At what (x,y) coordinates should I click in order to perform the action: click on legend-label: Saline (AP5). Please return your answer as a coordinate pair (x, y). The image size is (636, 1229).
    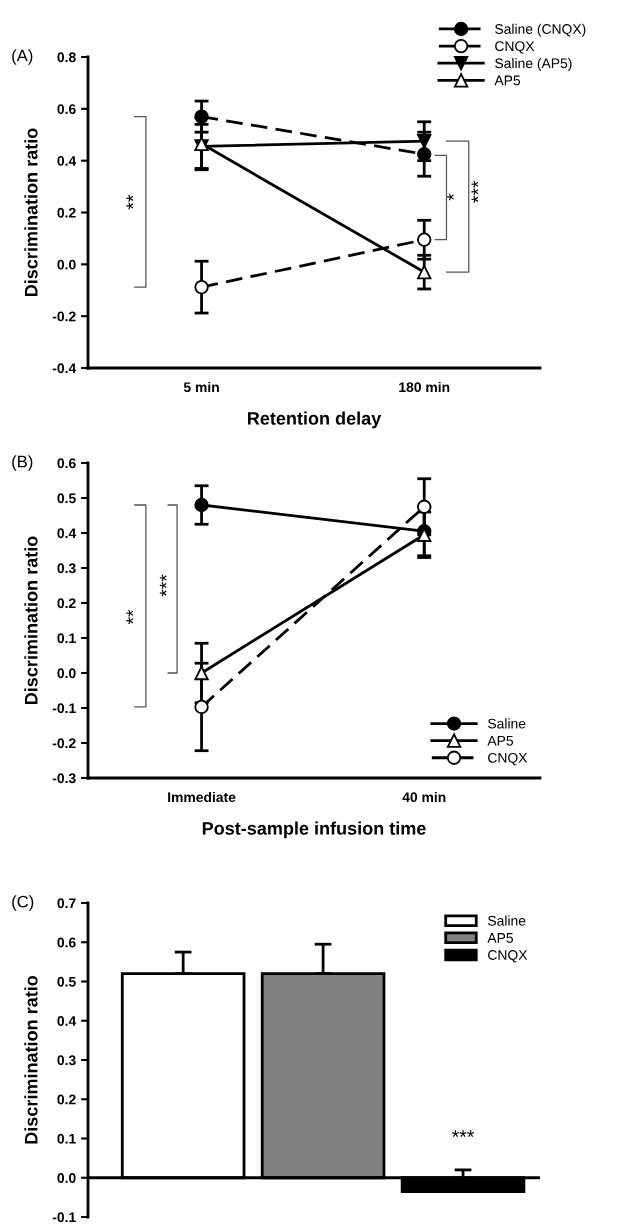
    Looking at the image, I should click on (533, 64).